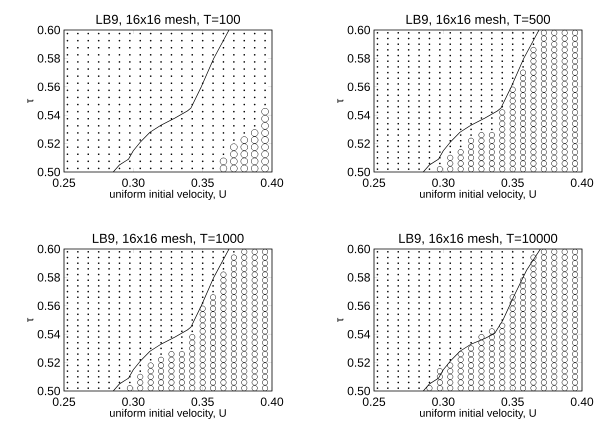 The height and width of the screenshot is (438, 606). What do you see at coordinates (168, 238) in the screenshot?
I see `chart-title: LB9, 16x16 mesh, T=1000` at bounding box center [168, 238].